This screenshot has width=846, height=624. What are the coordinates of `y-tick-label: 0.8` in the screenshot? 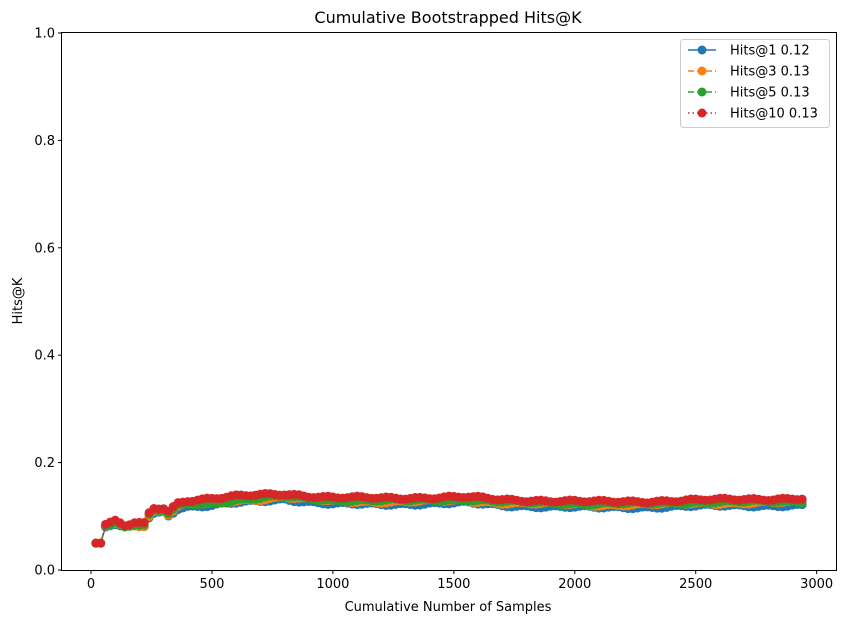 It's located at (44, 141).